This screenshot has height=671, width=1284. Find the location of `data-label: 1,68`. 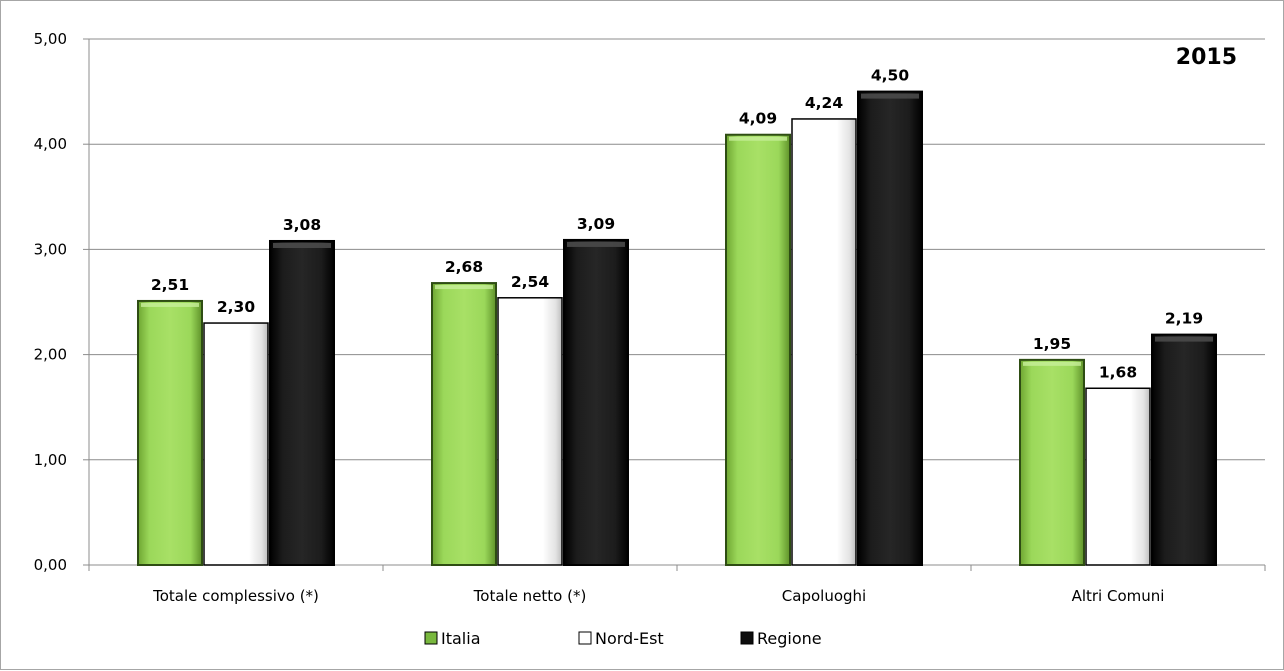

data-label: 1,68 is located at coordinates (1118, 372).